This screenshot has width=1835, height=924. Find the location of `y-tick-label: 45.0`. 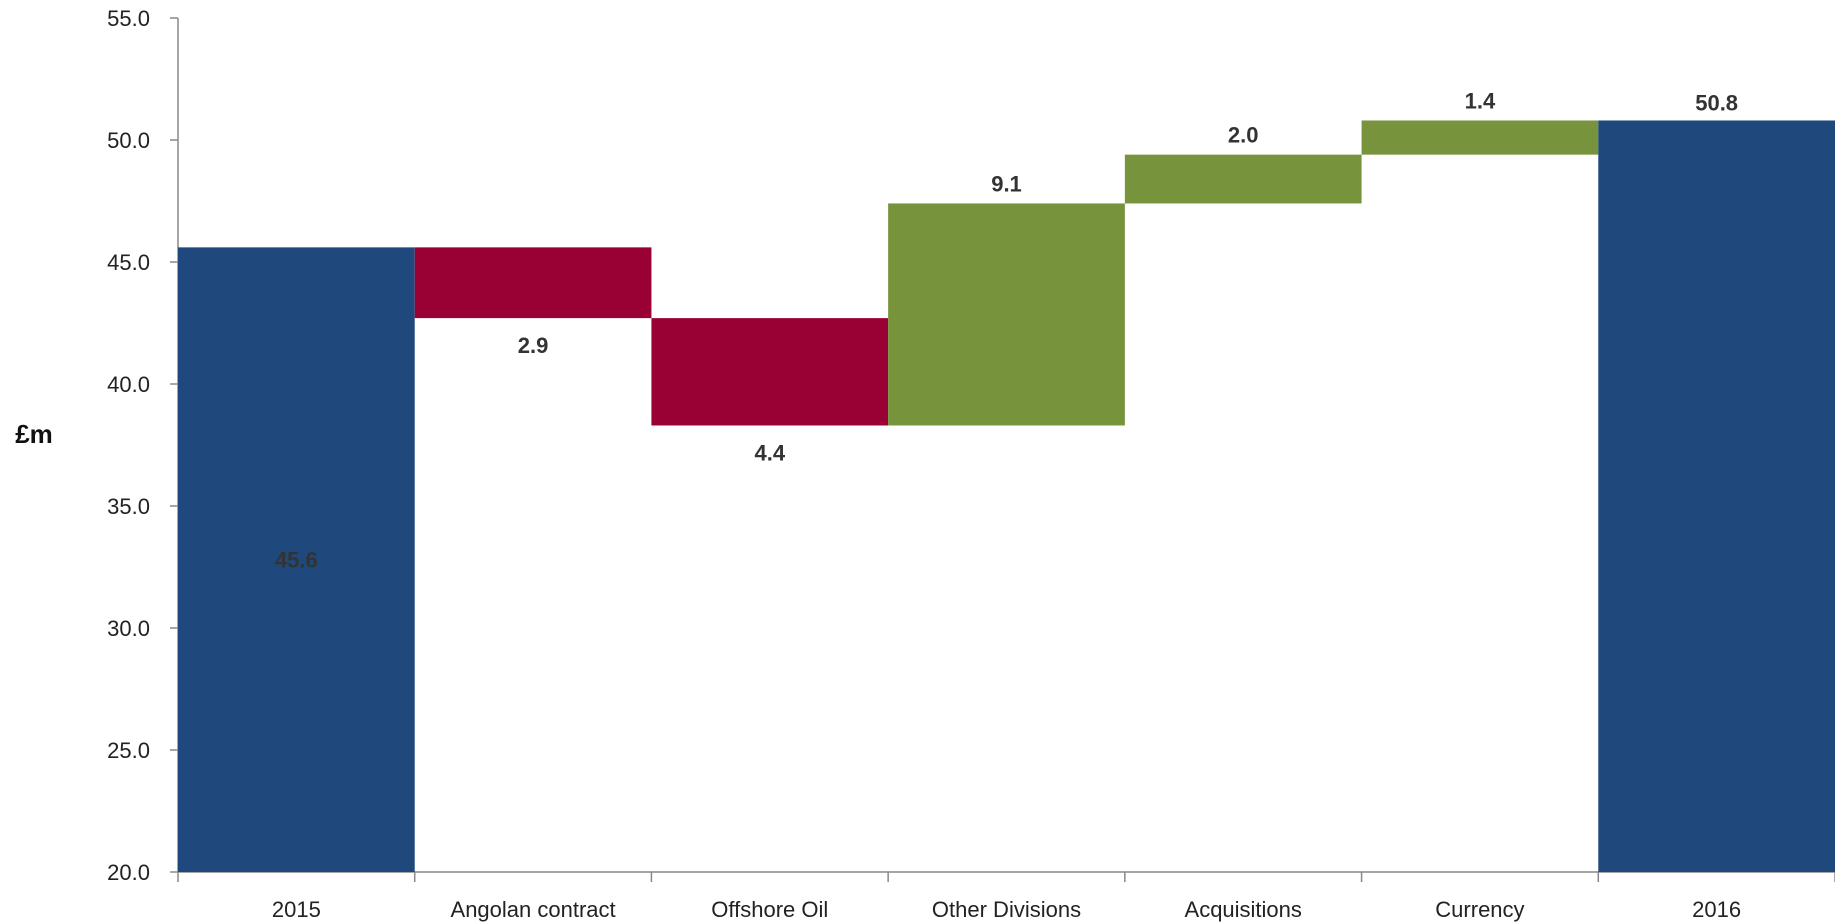

y-tick-label: 45.0 is located at coordinates (128, 262).